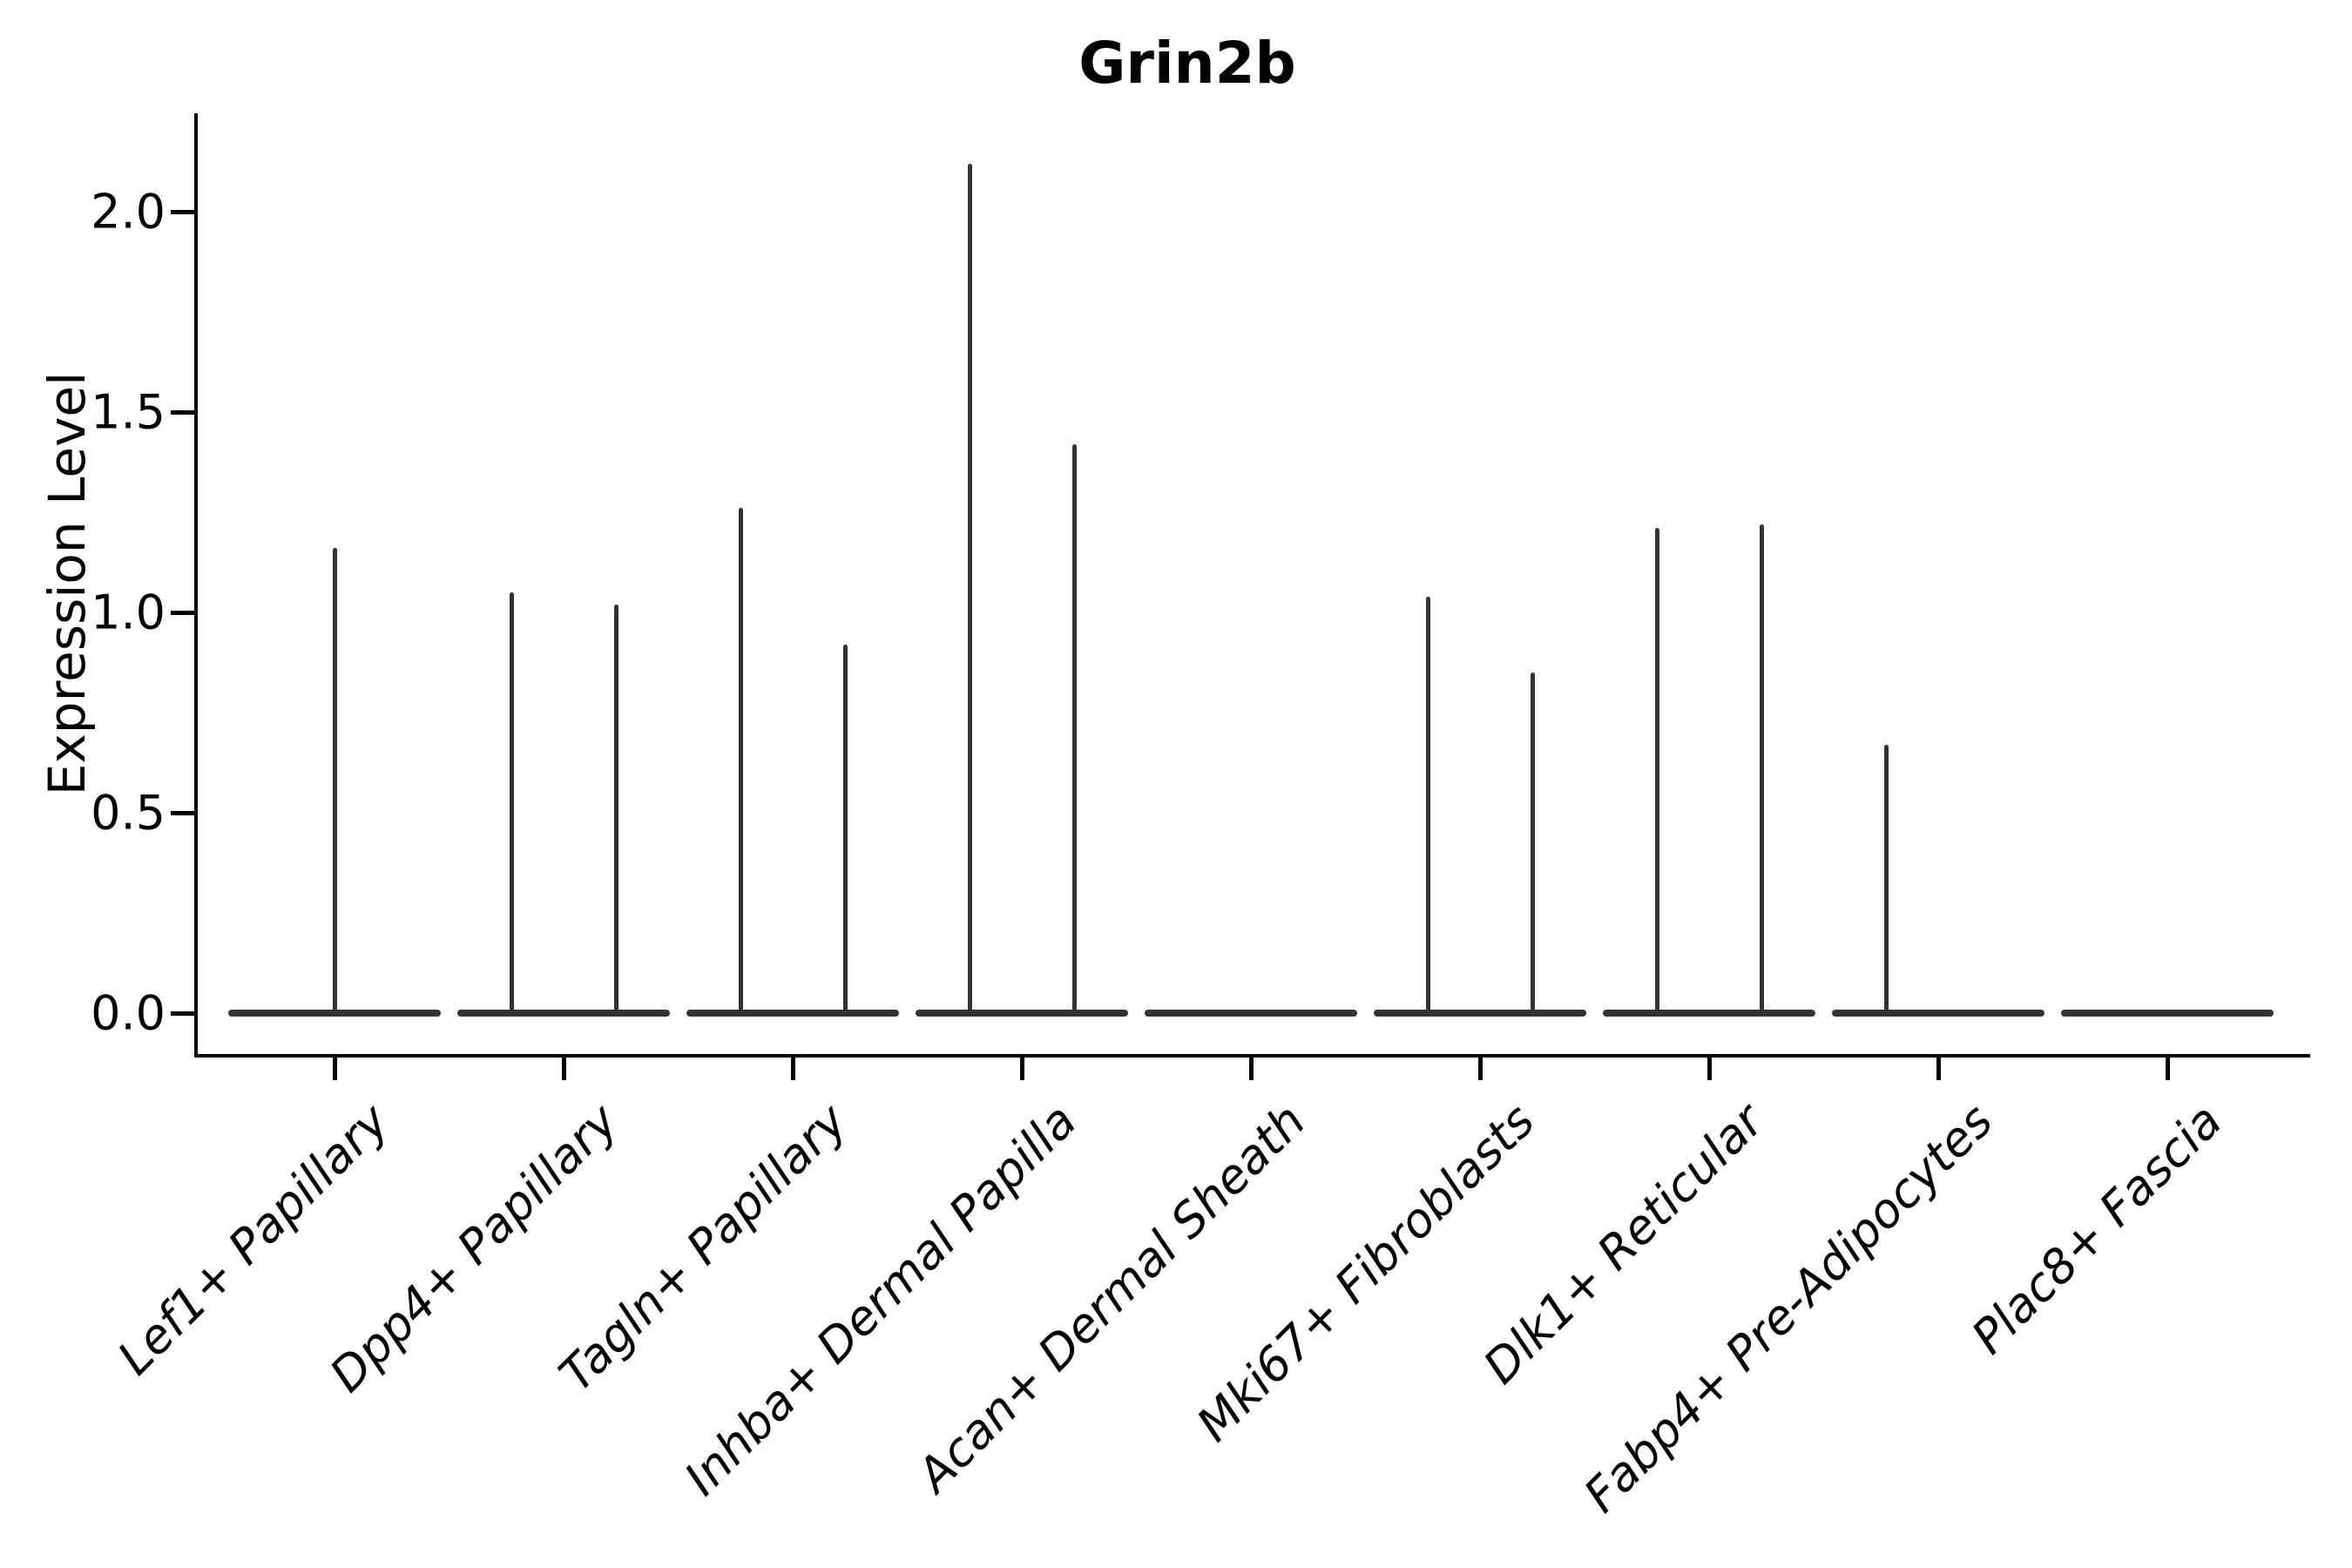 Image resolution: width=2352 pixels, height=1568 pixels. Describe the element at coordinates (1111, 1298) in the screenshot. I see `x-category-label: Acan+ Dermal Sheath` at that location.